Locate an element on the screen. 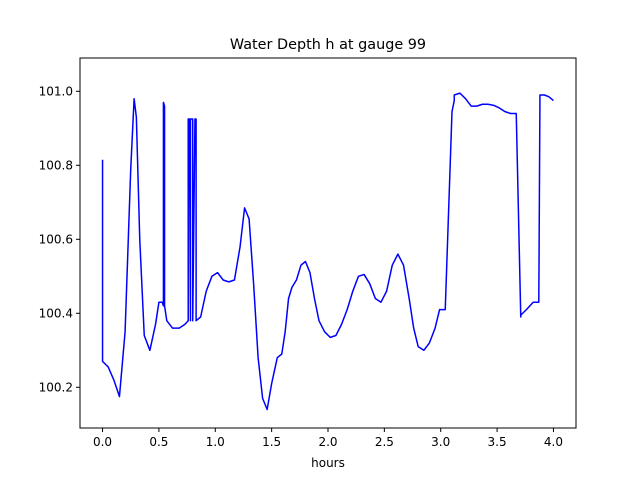 Image resolution: width=640 pixels, height=480 pixels. x-tick-label: 2.0 is located at coordinates (327, 442).